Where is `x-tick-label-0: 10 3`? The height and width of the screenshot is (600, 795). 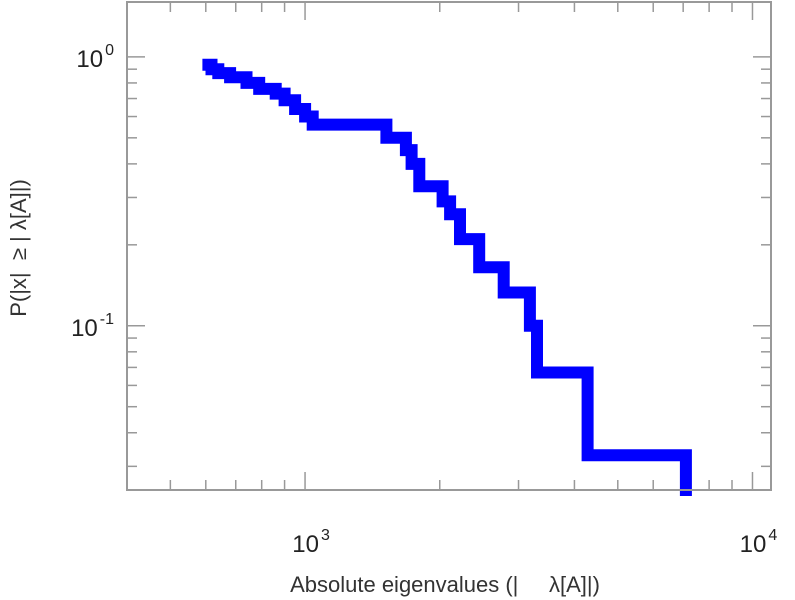
x-tick-label-0: 10 3 is located at coordinates (311, 542).